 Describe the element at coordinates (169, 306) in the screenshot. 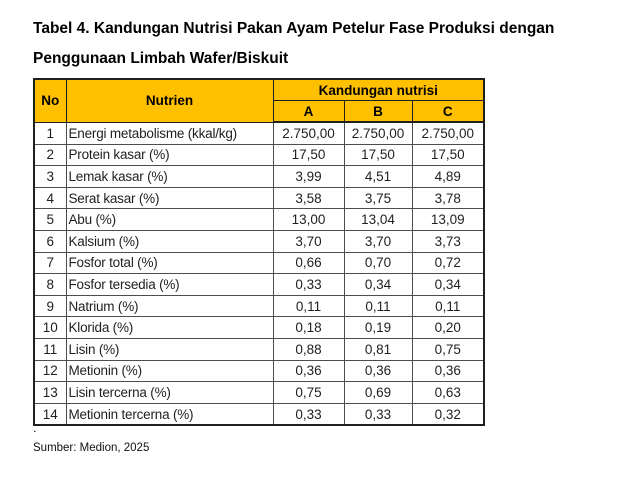

I see `cell-nutrien: Natrium (%)` at that location.